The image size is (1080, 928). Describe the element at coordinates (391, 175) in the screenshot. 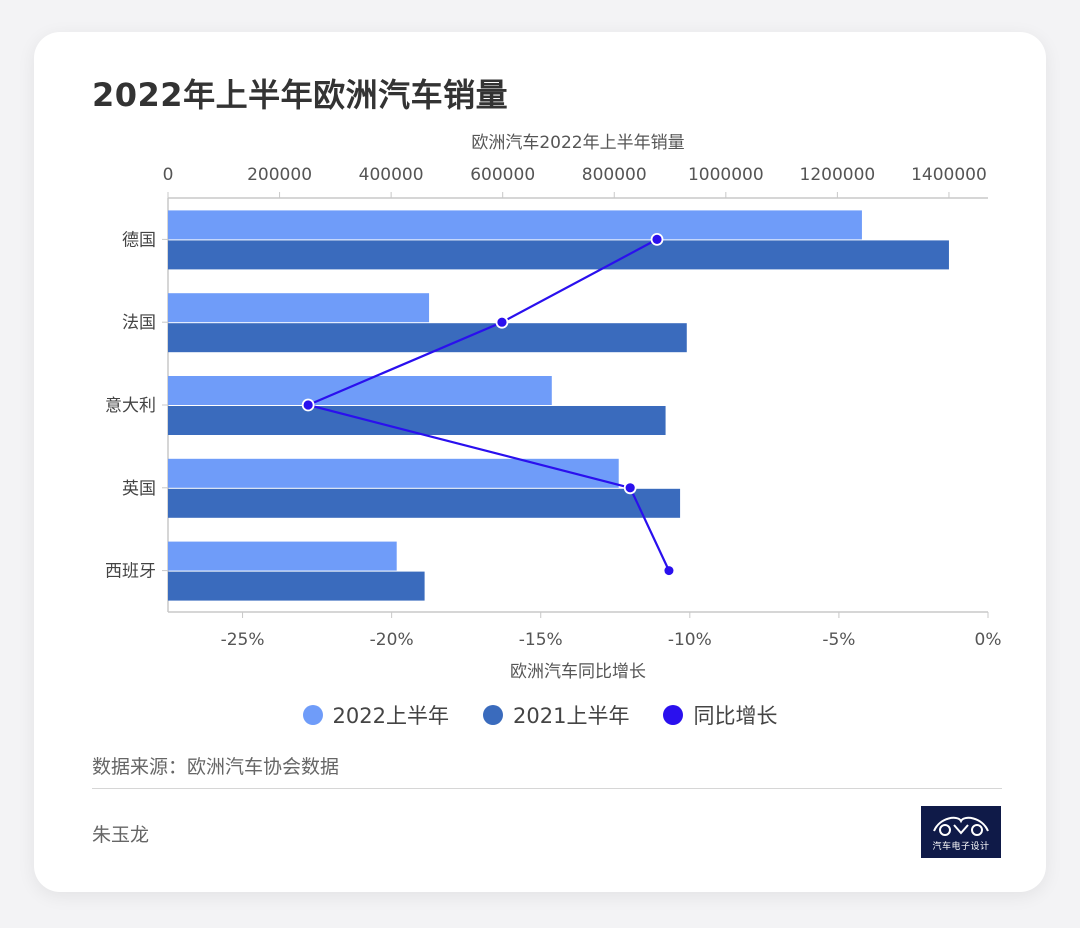

I see `top-tick-label: 400000` at that location.